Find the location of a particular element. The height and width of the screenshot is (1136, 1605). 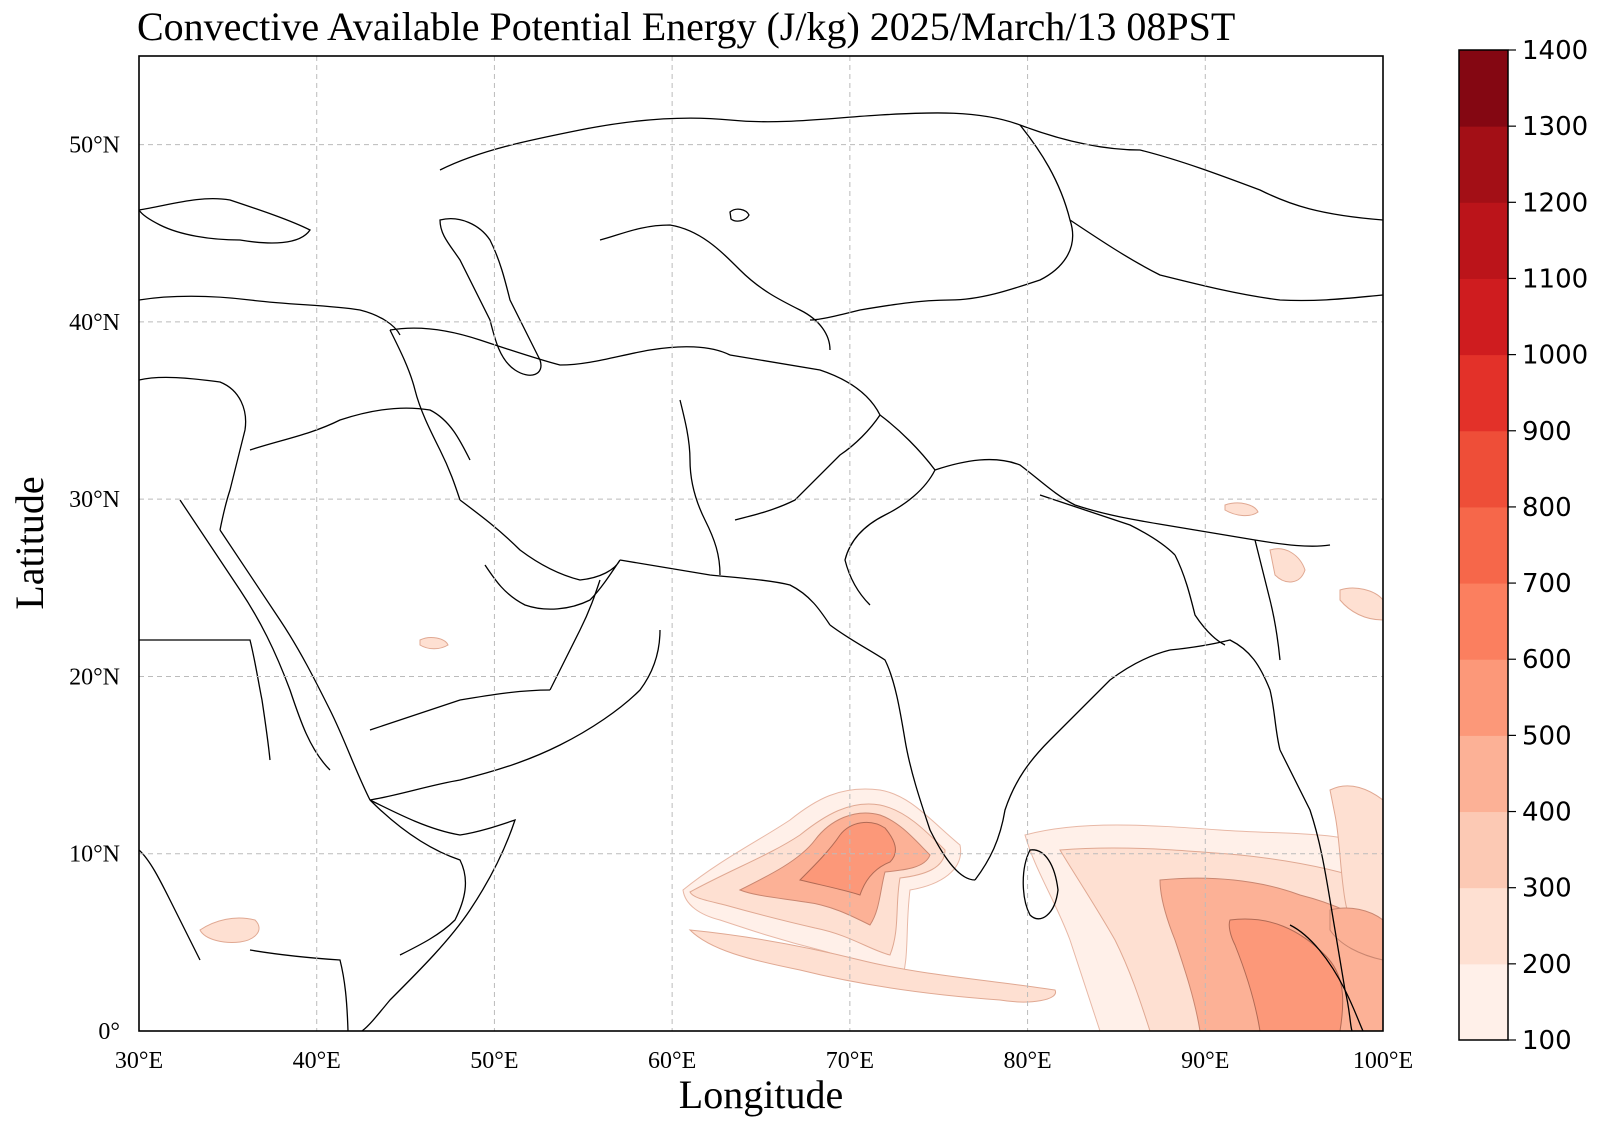

coastline-east-africa is located at coordinates (170, 905).